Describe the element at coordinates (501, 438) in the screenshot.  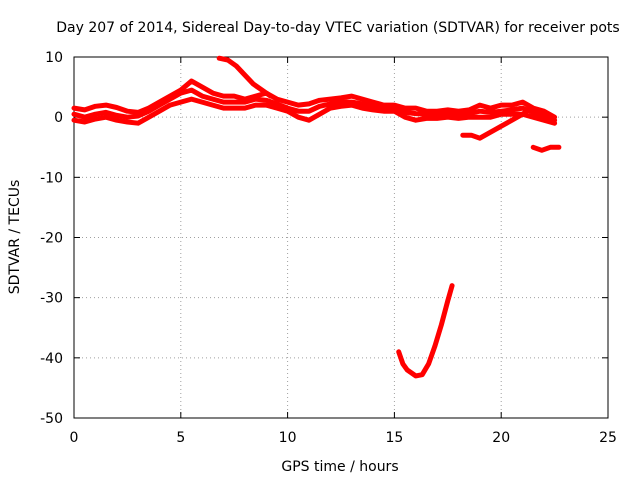
I see `x-tick-label: 20` at that location.